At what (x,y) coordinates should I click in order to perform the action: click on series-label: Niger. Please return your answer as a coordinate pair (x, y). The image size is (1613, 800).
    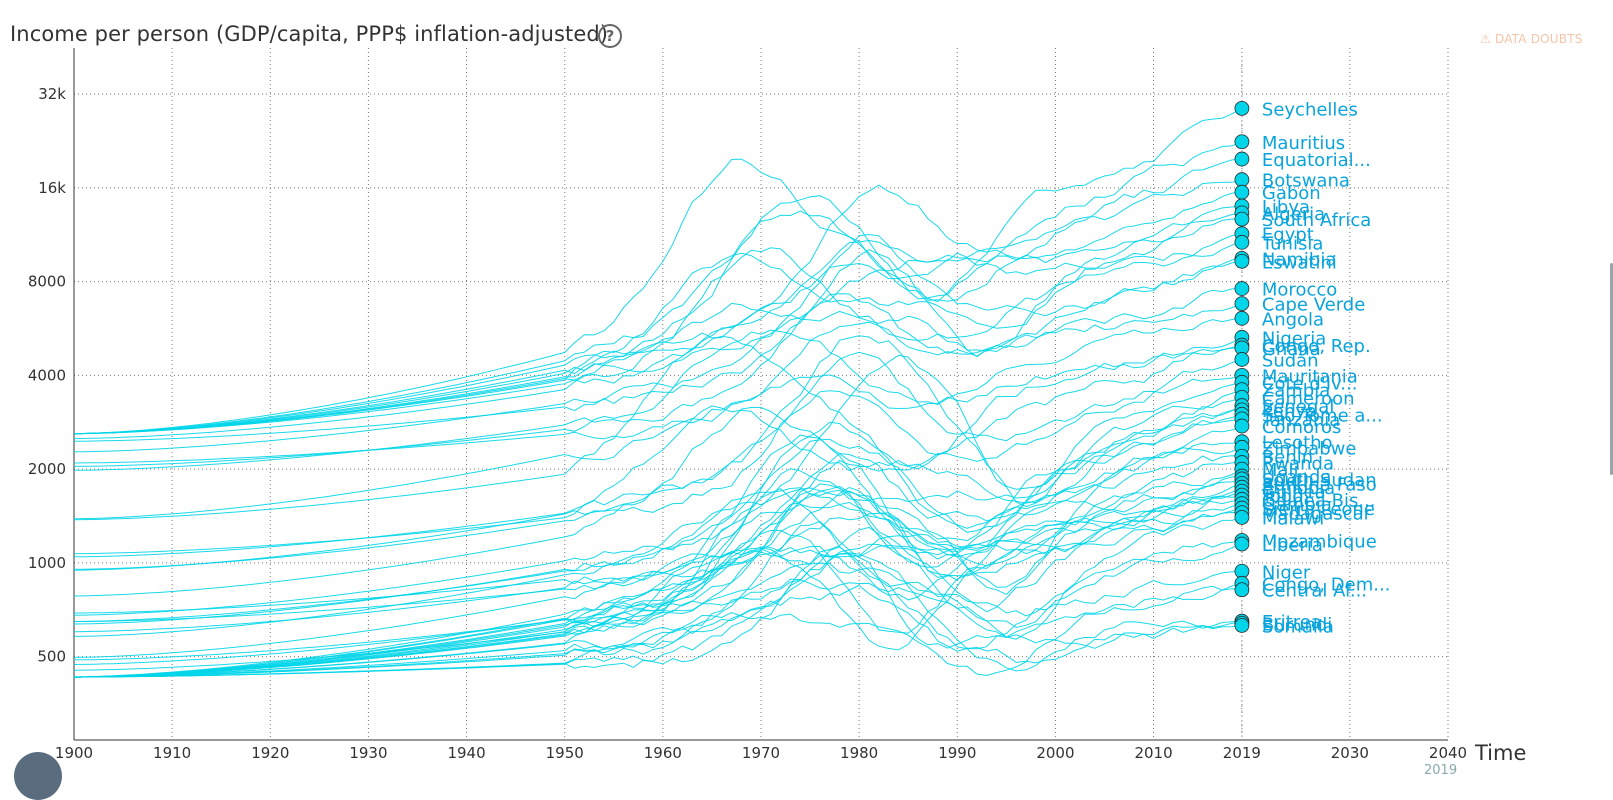
    Looking at the image, I should click on (1286, 572).